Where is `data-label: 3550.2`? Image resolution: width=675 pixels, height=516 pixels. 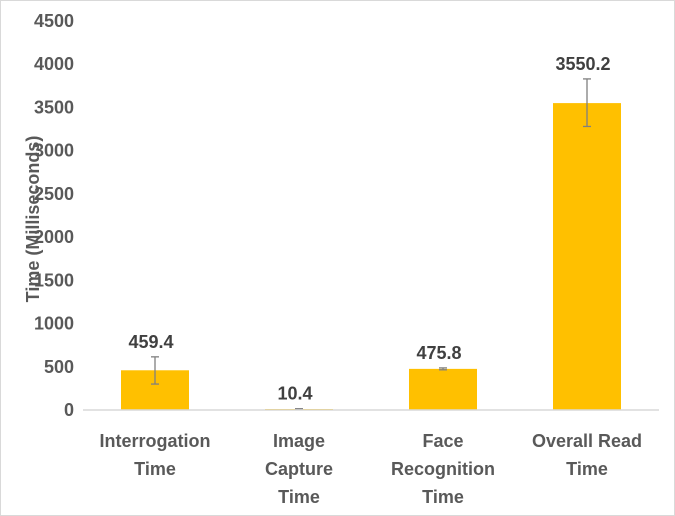
data-label: 3550.2 is located at coordinates (582, 64).